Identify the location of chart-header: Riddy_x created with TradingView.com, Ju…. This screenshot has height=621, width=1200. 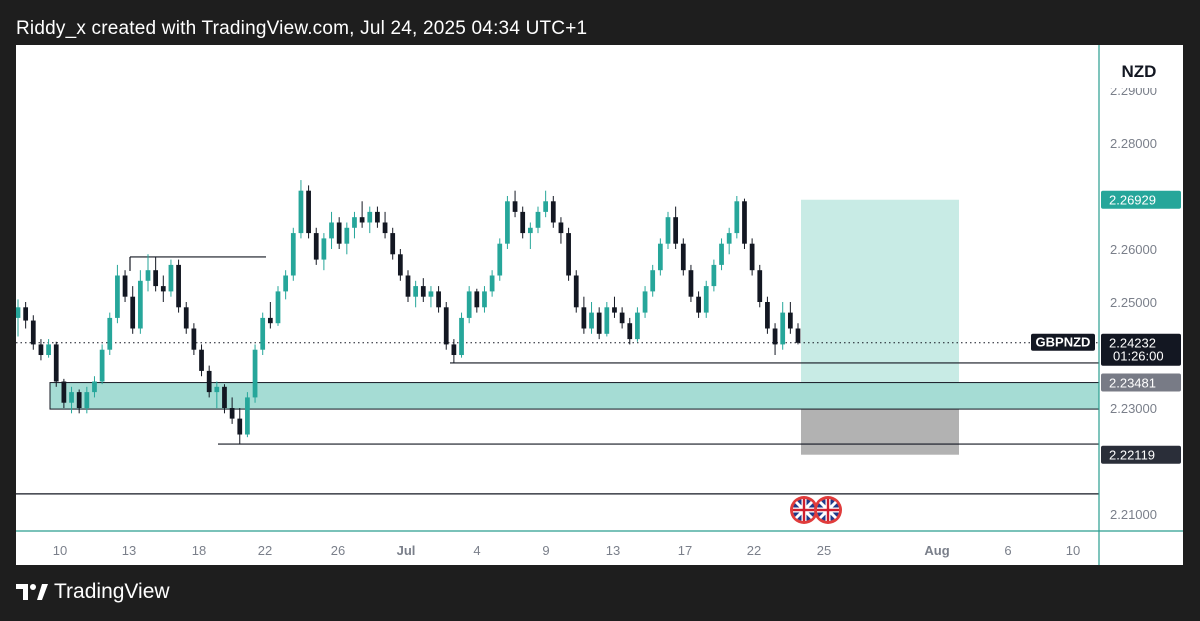
(302, 28).